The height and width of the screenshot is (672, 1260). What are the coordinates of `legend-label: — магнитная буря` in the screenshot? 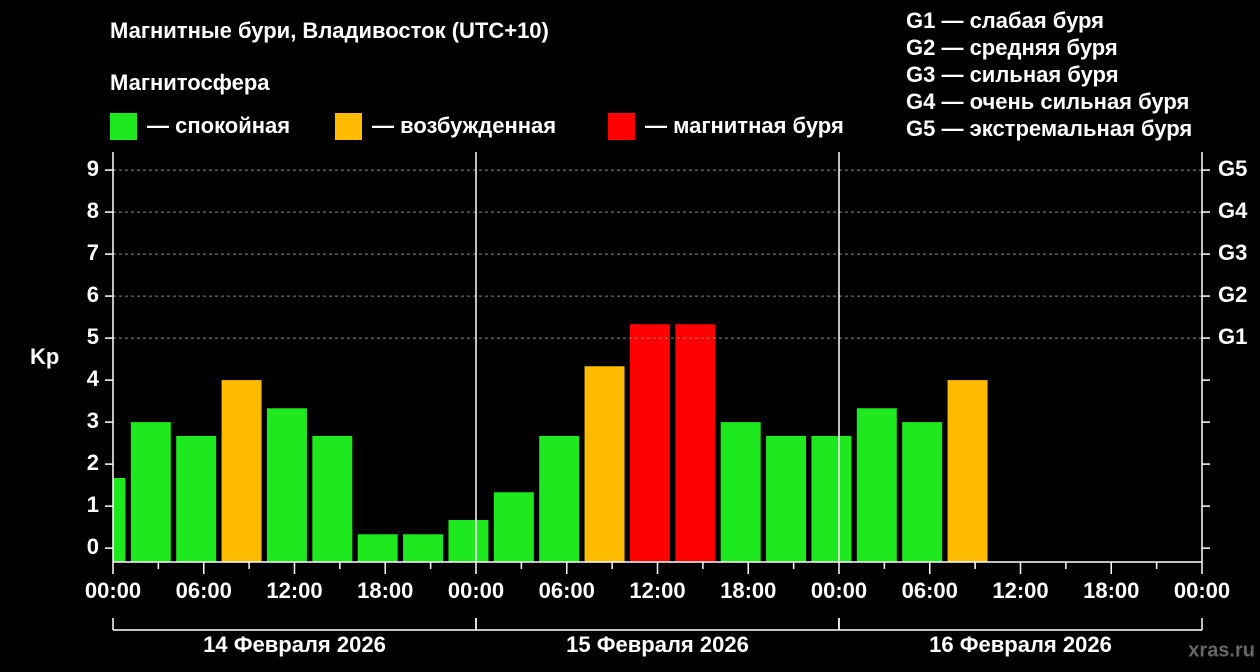 It's located at (744, 125).